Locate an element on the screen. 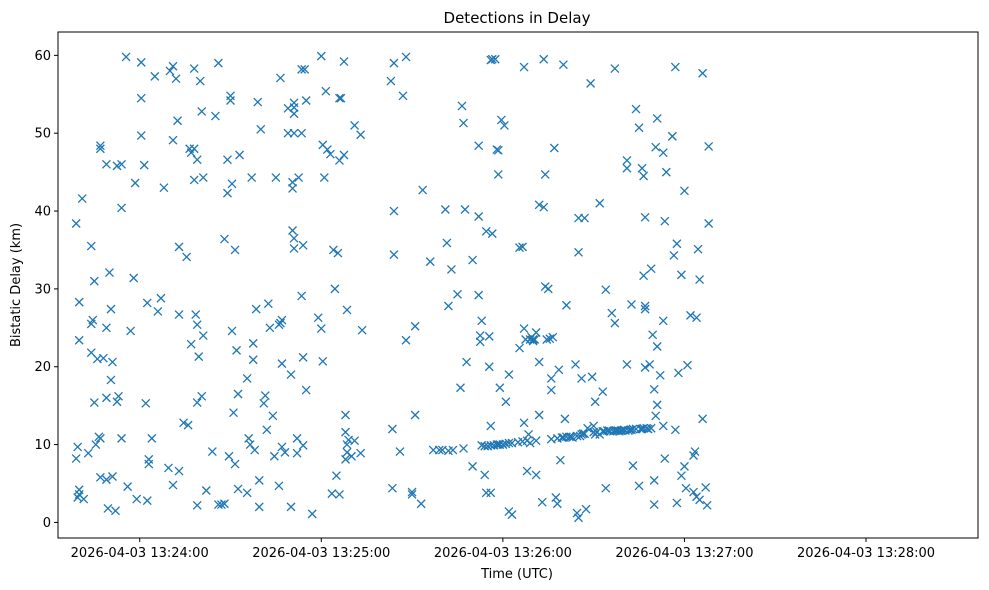  x-tick-label: 2026-04-03 13:28:00 is located at coordinates (866, 553).